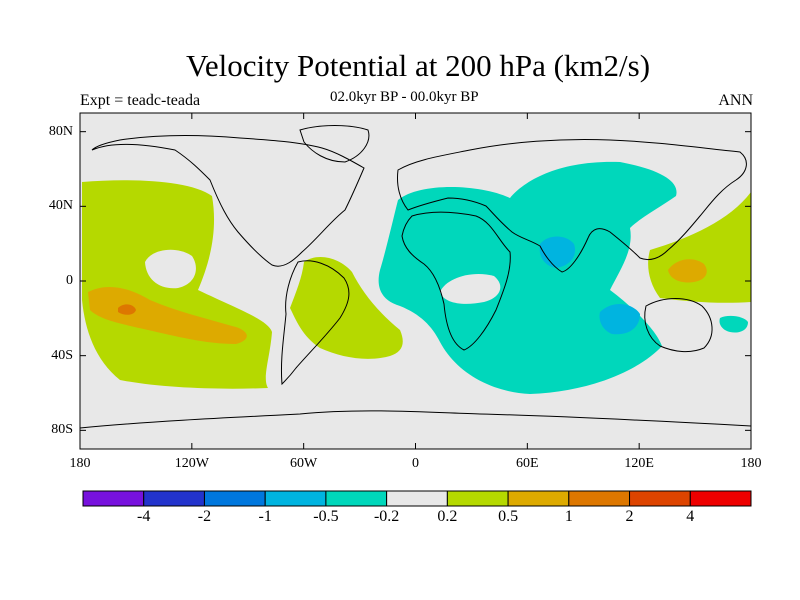 This screenshot has width=800, height=600. I want to click on colorbar-label: 1, so click(568, 516).